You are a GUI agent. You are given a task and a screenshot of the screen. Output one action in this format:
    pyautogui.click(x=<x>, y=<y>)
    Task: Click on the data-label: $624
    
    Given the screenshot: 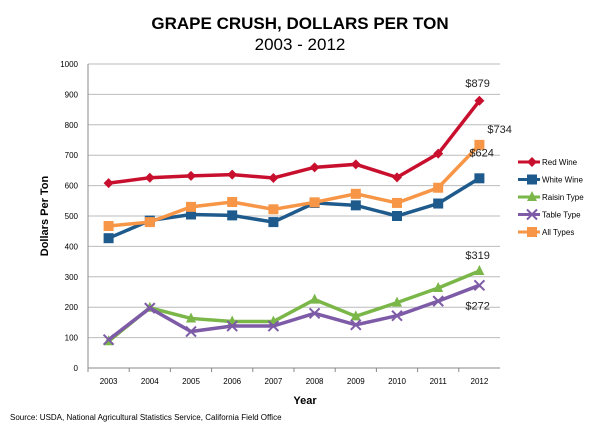 What is the action you would take?
    pyautogui.click(x=481, y=153)
    